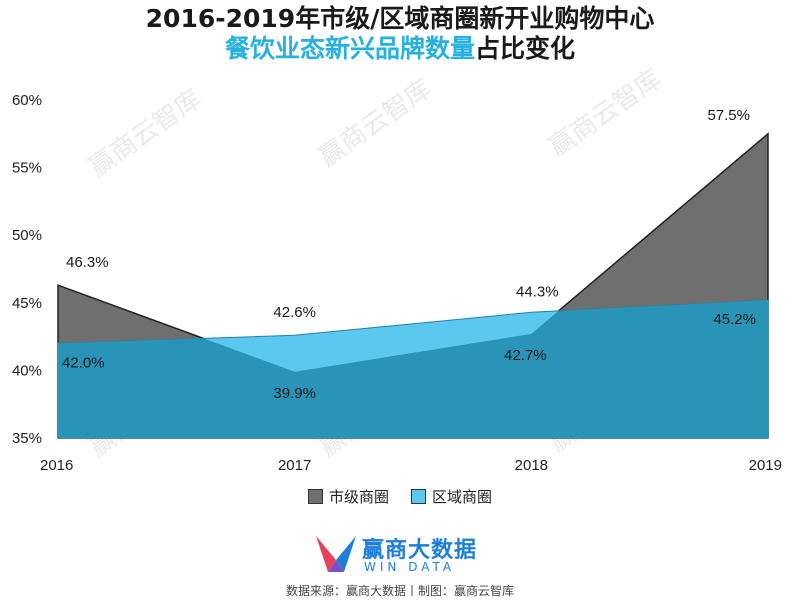 This screenshot has height=603, width=800. I want to click on data-label-city: 46.3%, so click(87, 262).